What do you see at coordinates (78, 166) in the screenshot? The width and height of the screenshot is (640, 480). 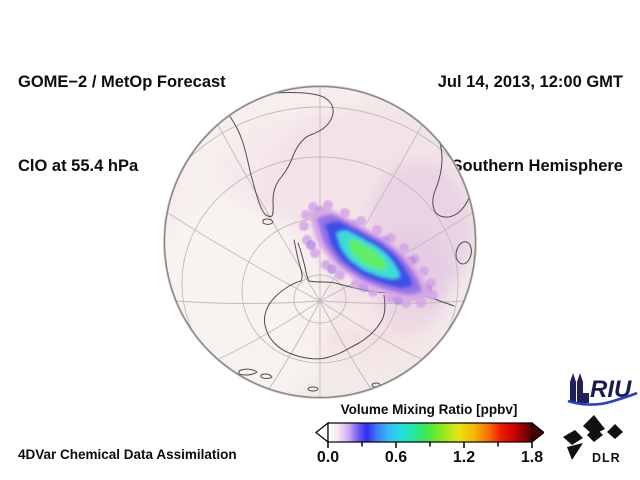 I see `species-level: ClO at 55.4 hPa` at bounding box center [78, 166].